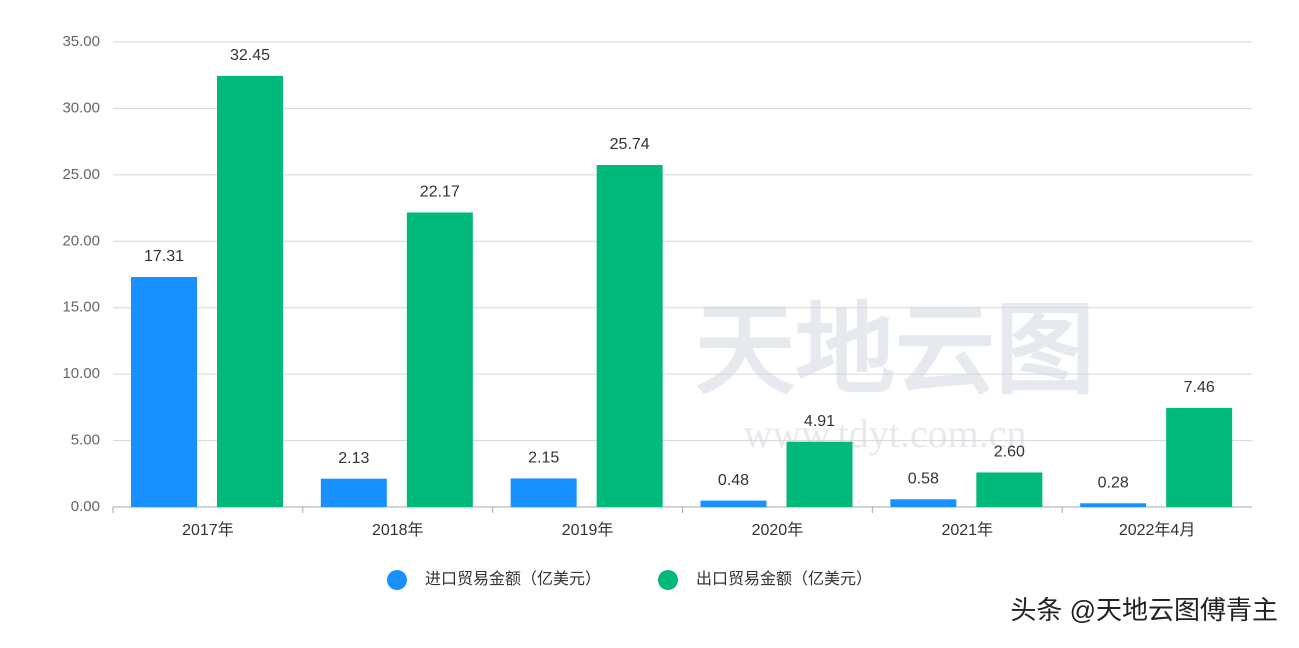 Image resolution: width=1299 pixels, height=648 pixels. What do you see at coordinates (250, 55) in the screenshot?
I see `value-label: 32.45` at bounding box center [250, 55].